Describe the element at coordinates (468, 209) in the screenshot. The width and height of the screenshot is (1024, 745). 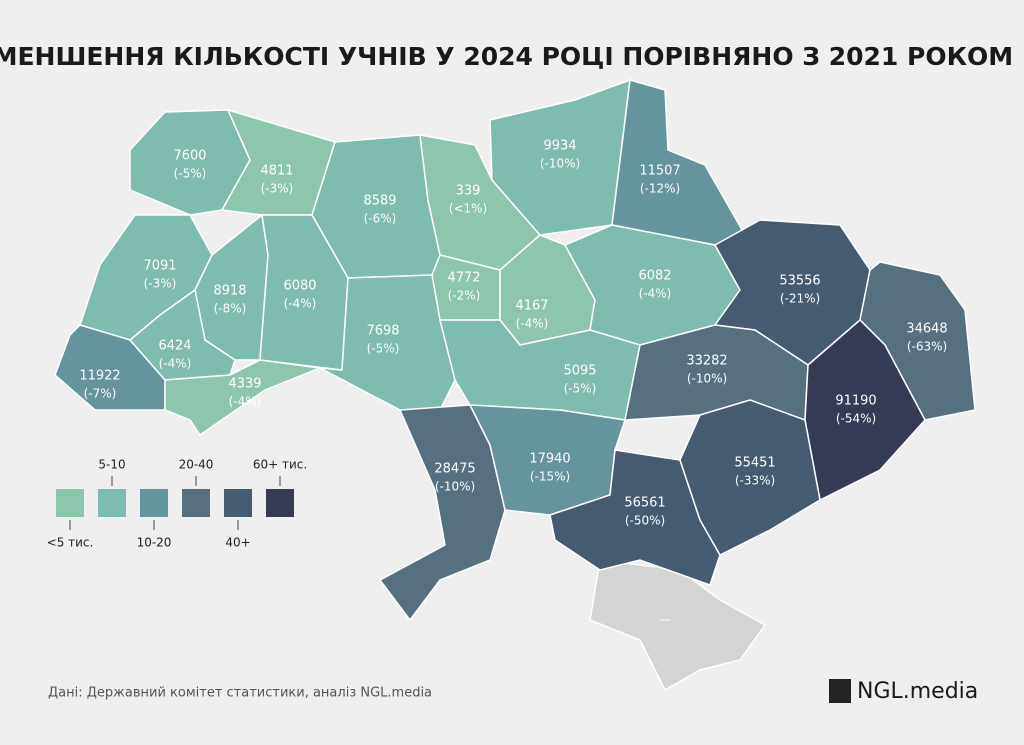
I see `region-change: (<1%)` at that location.